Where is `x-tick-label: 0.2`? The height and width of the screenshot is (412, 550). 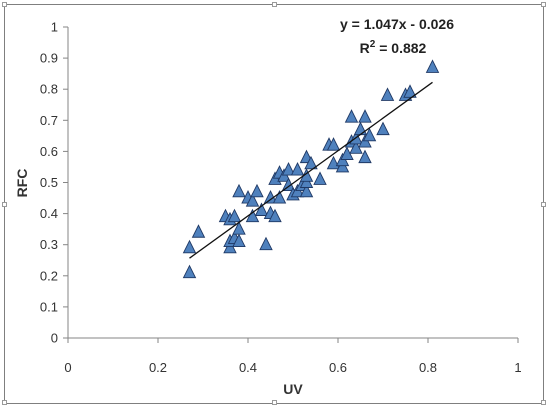 x-tick-label: 0.2 is located at coordinates (158, 367).